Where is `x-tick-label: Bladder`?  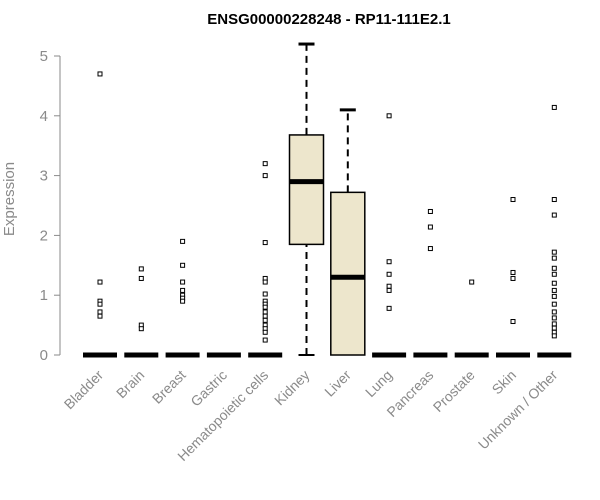 x-tick-label: Bladder is located at coordinates (84, 390).